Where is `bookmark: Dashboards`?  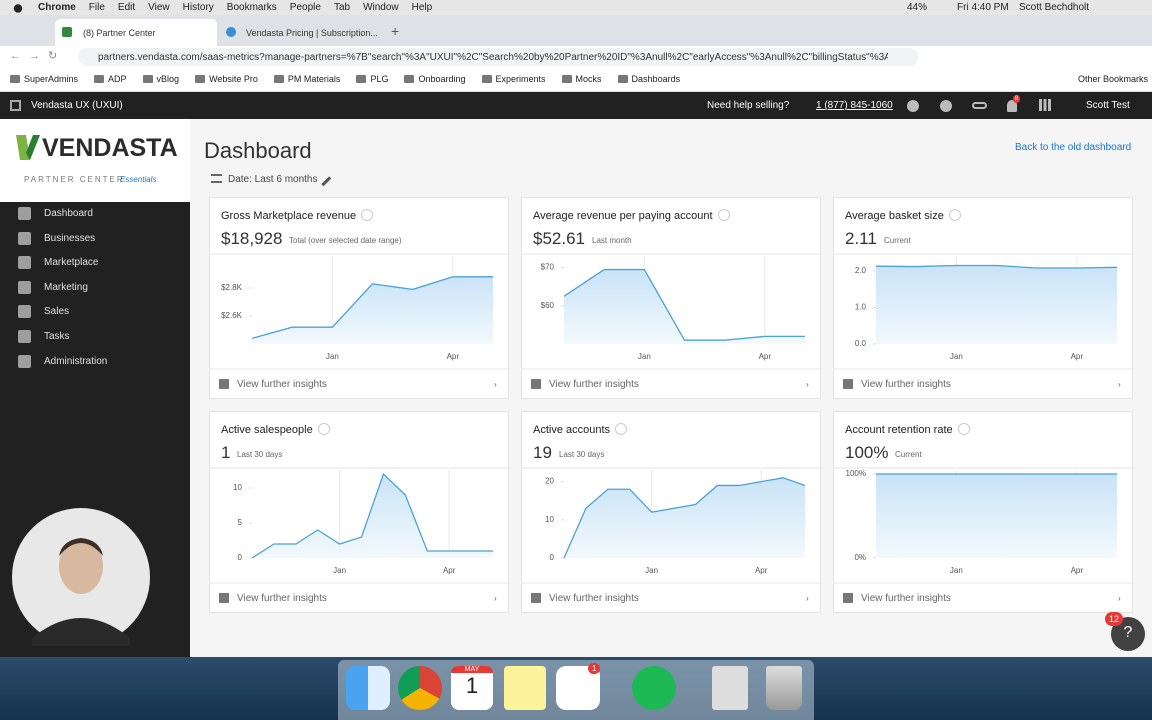 bookmark: Dashboards is located at coordinates (648, 79).